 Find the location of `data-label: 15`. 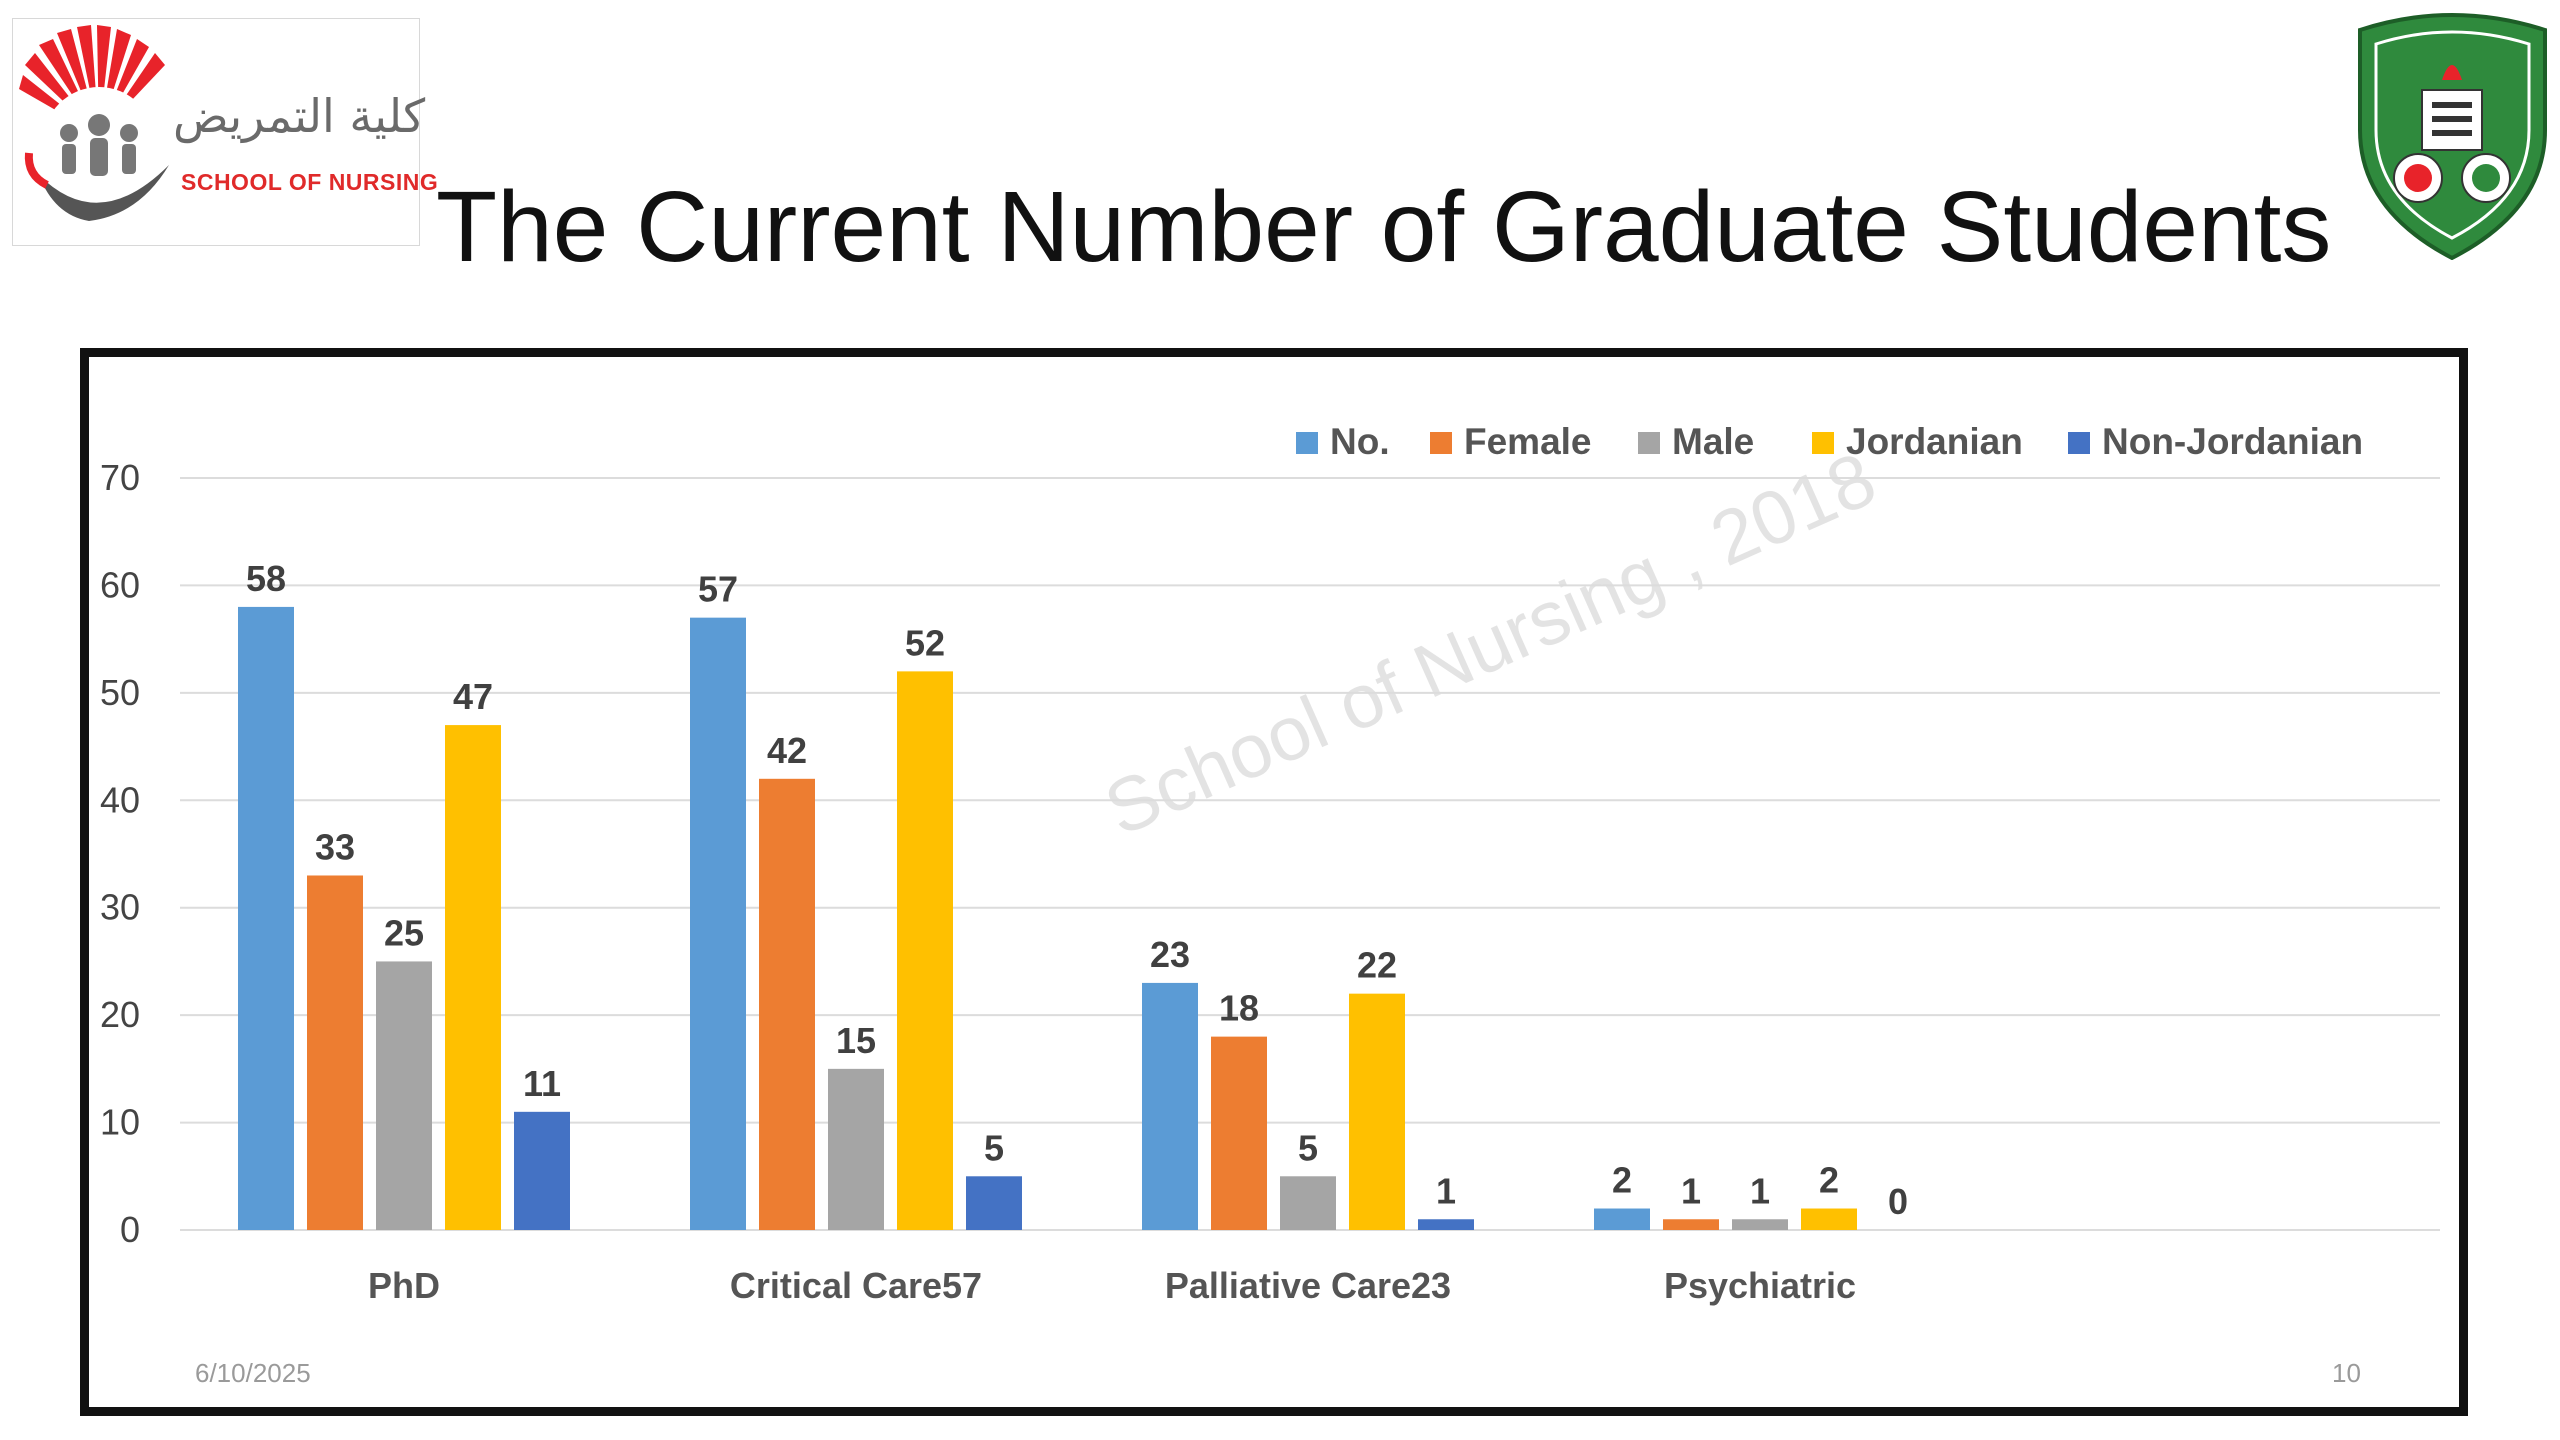

data-label: 15 is located at coordinates (856, 1040).